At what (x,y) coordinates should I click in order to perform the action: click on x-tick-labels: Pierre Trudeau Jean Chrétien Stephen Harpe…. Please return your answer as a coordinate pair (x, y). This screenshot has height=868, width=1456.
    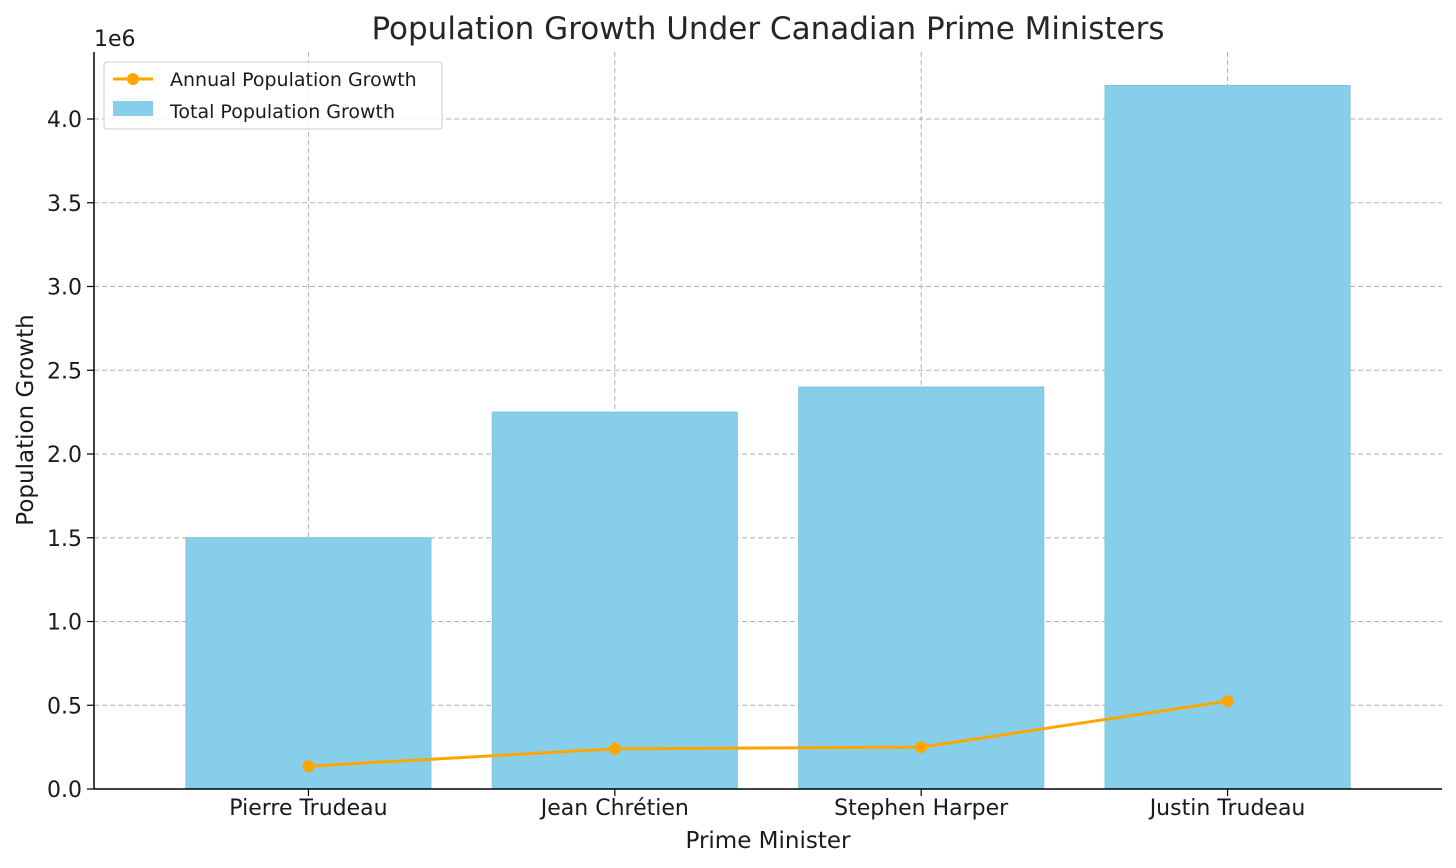
    Looking at the image, I should click on (767, 808).